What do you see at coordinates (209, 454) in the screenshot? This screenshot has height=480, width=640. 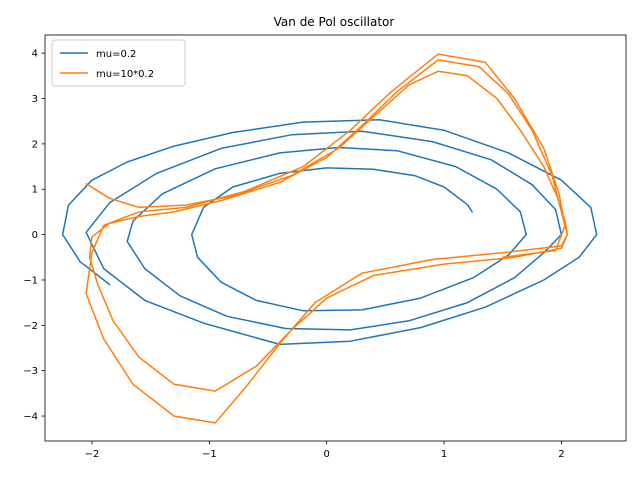 I see `x-tick-label: −1` at bounding box center [209, 454].